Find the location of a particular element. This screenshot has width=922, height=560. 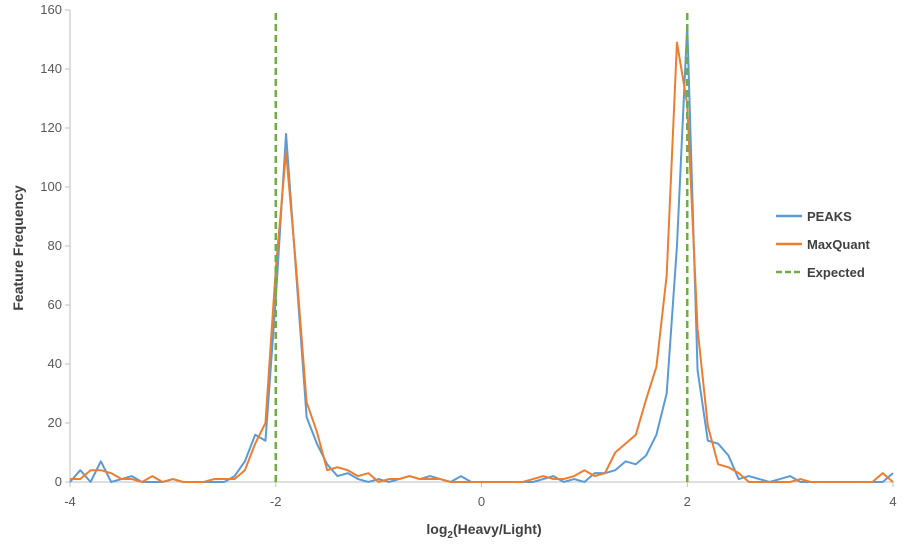

legend-label-expected: Expected is located at coordinates (836, 272).